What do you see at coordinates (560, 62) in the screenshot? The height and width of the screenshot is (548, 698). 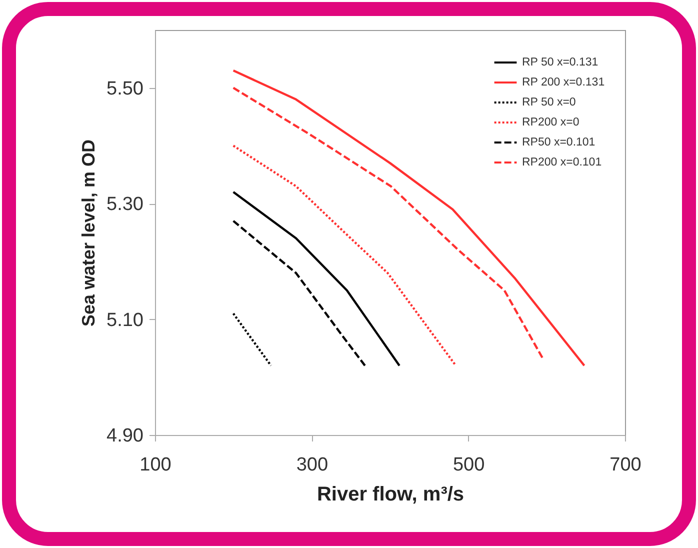 I see `legend-label: RP 50 x=0.131` at bounding box center [560, 62].